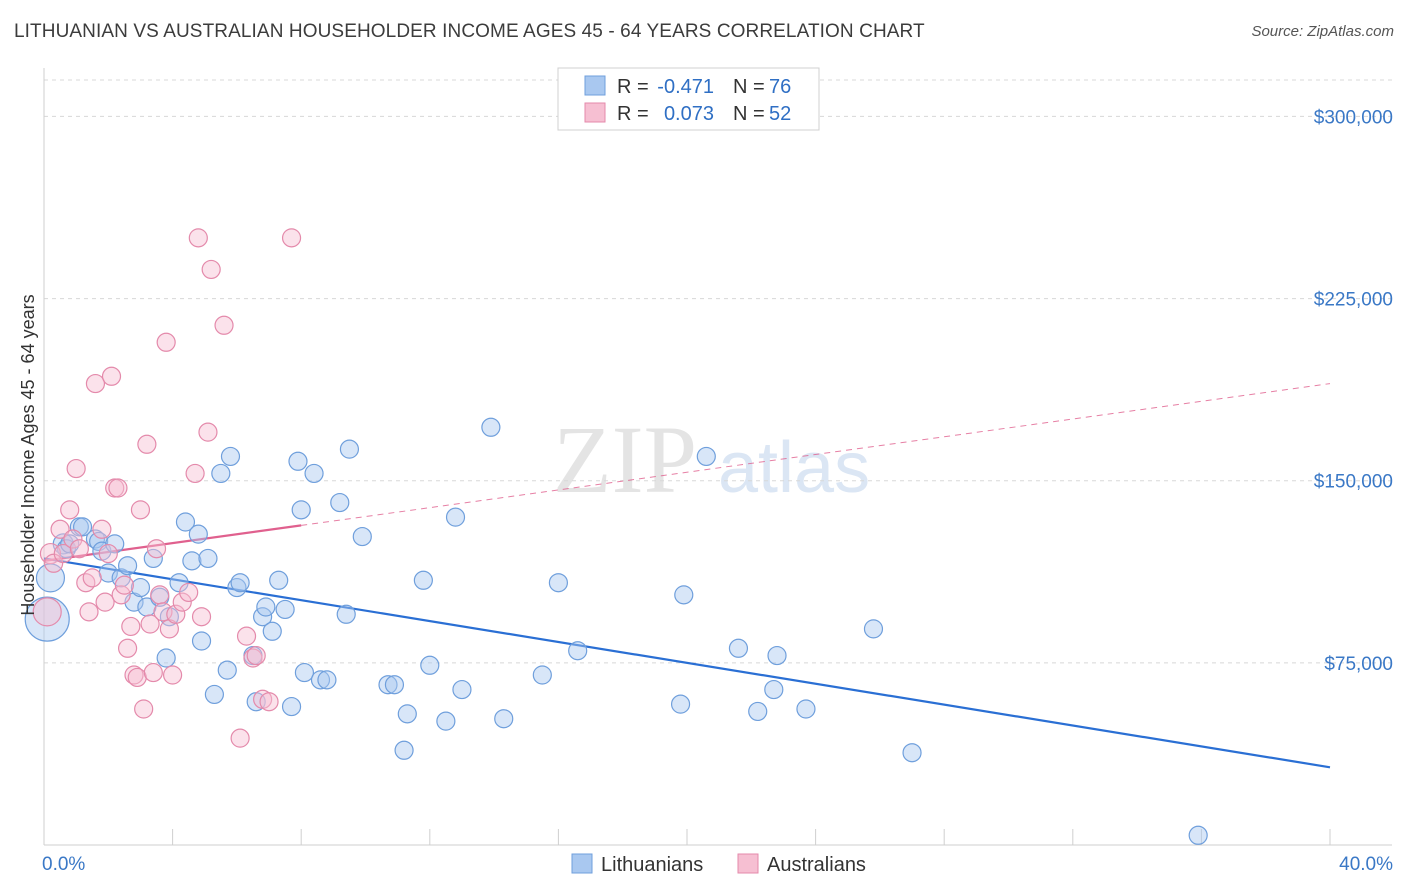 This screenshot has height=892, width=1406. What do you see at coordinates (780, 87) in the screenshot?
I see `legend-n-value: 76` at bounding box center [780, 87].